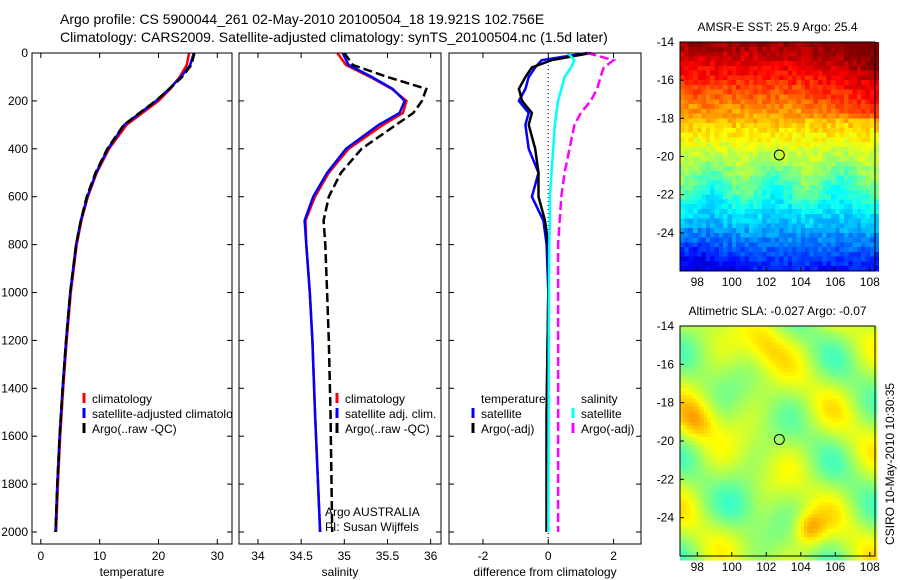 The image size is (900, 580). Describe the element at coordinates (599, 399) in the screenshot. I see `legend-title-salinity: salinity` at that location.